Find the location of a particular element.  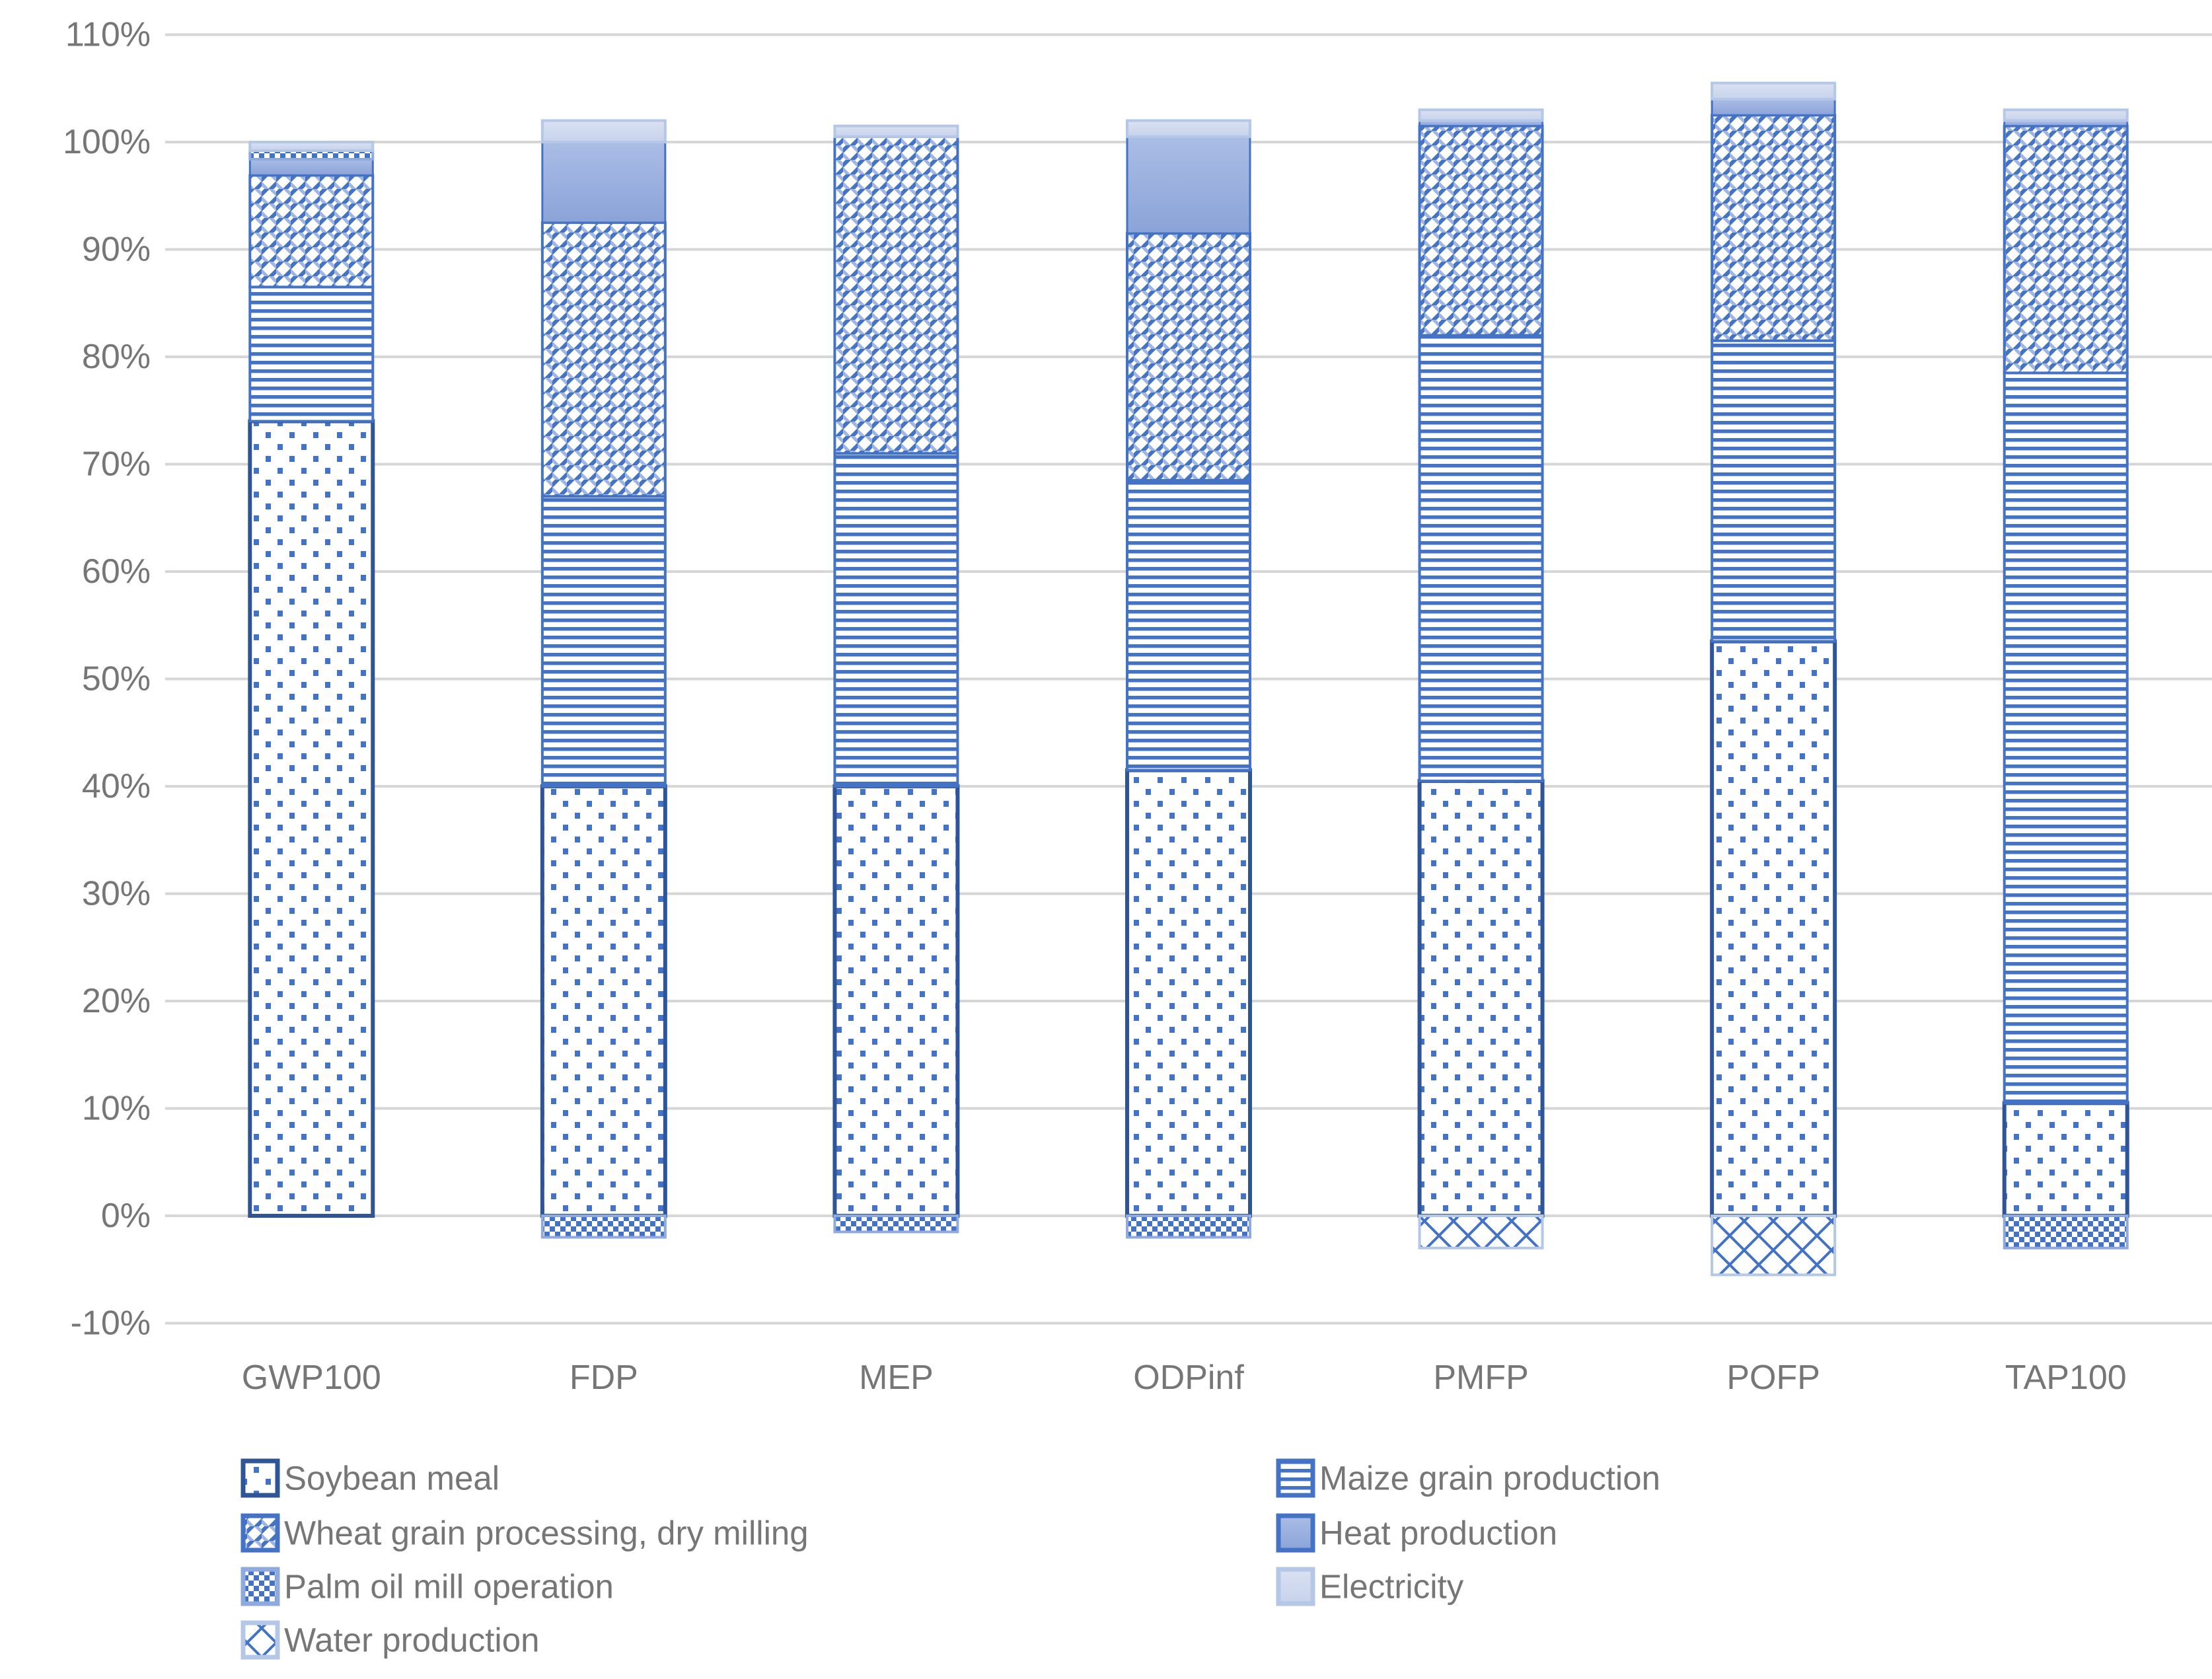

bar-segment-tap100-maize-grain-production is located at coordinates (2066, 738).